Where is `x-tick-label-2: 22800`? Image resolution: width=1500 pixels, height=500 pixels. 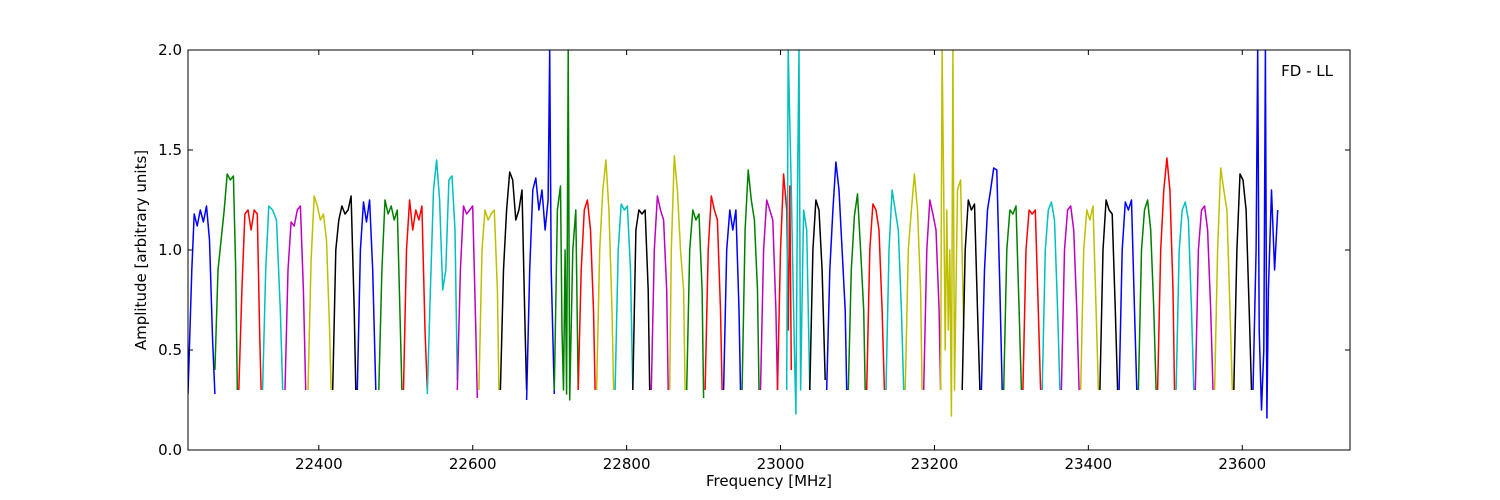
x-tick-label-2: 22800 is located at coordinates (627, 464).